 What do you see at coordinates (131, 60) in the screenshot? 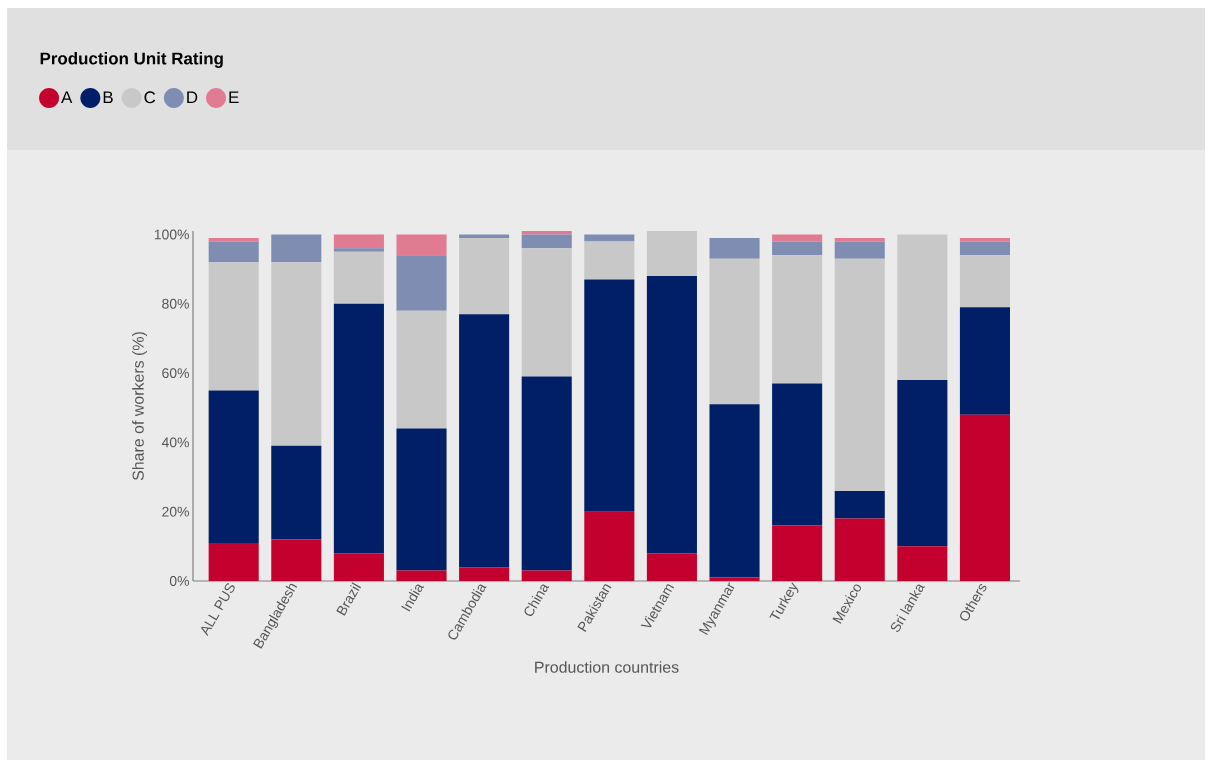
I see `legend-title: Production Unit Rating` at bounding box center [131, 60].